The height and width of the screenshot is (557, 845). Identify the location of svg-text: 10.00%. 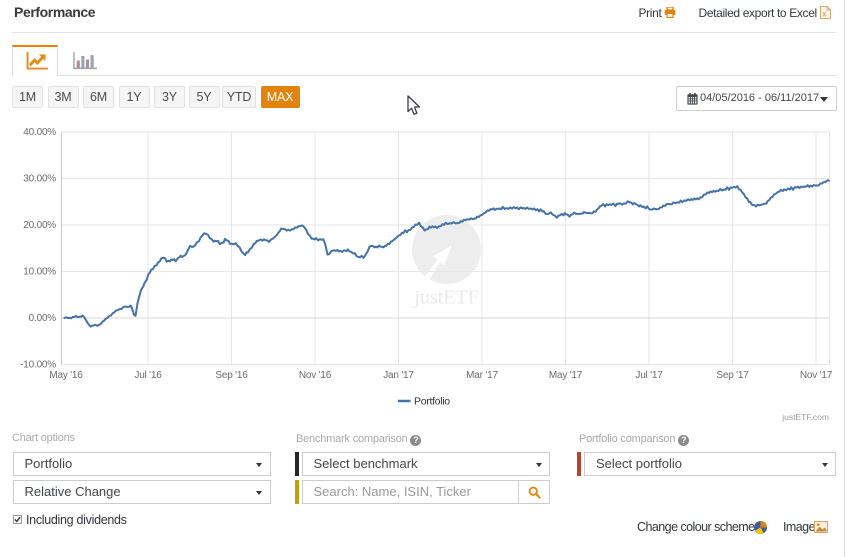
(39, 272).